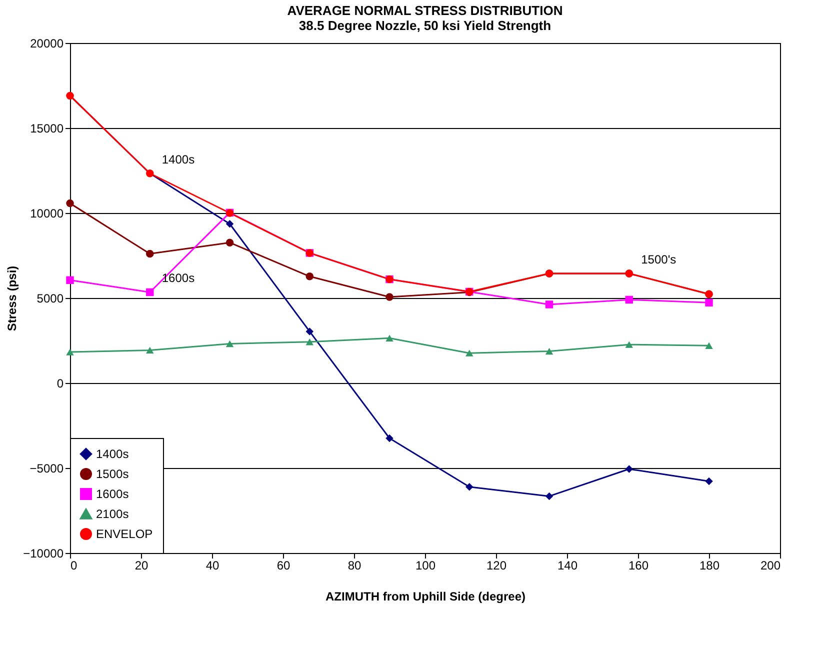 This screenshot has width=840, height=653. Describe the element at coordinates (213, 565) in the screenshot. I see `x-tick-label: 40` at that location.